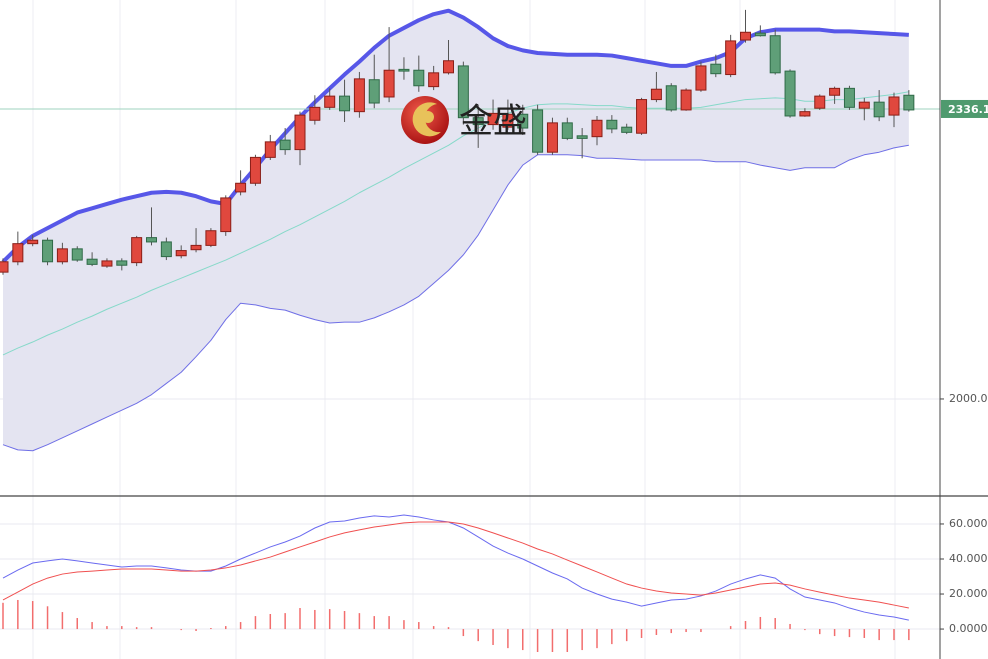  Describe the element at coordinates (968, 109) in the screenshot. I see `last-price-label: 2336.10` at that location.